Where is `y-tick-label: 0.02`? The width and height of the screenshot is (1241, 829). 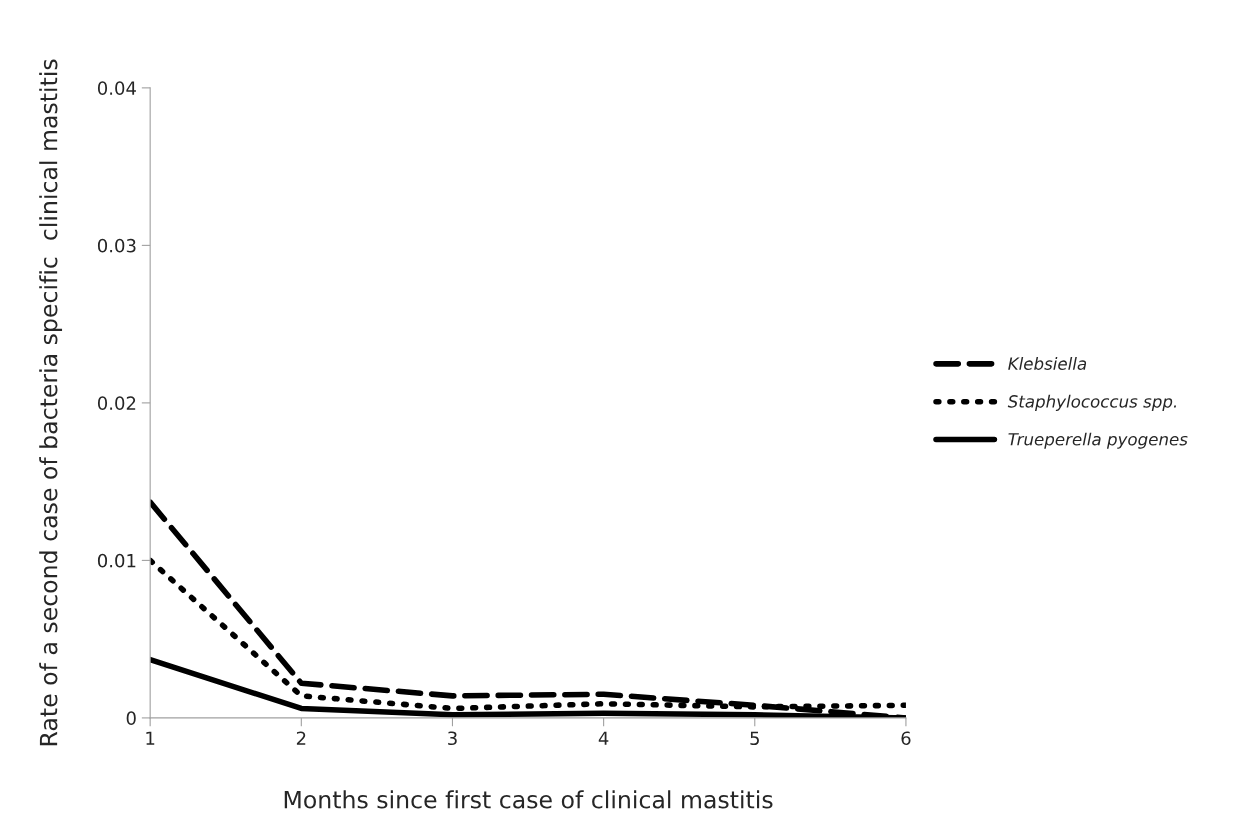 y-tick-label: 0.02 is located at coordinates (116, 403).